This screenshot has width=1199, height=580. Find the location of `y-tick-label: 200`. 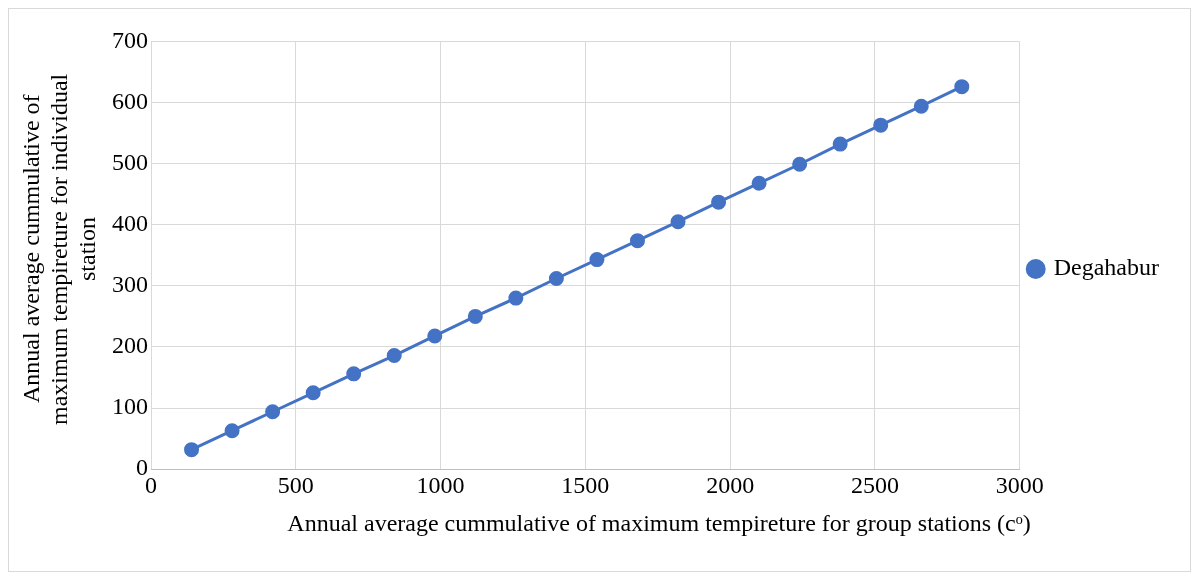

y-tick-label: 200 is located at coordinates (130, 345).